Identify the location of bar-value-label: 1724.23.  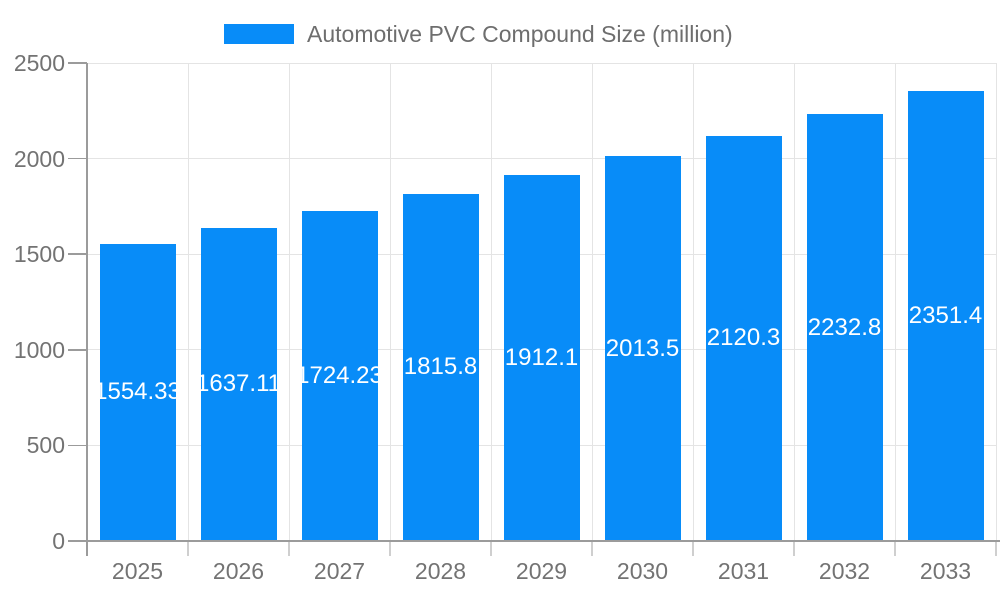
(339, 376).